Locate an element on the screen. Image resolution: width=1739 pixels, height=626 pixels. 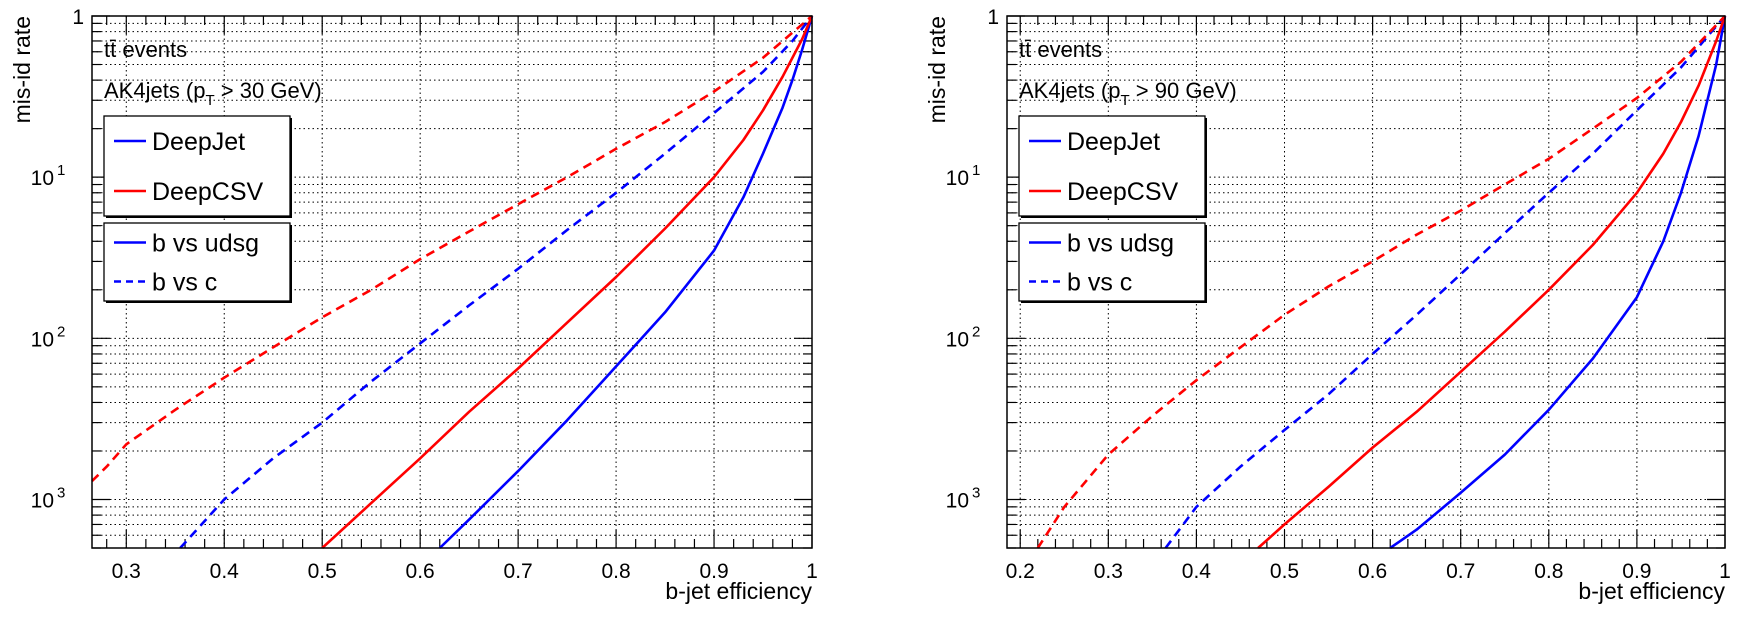
annotation-selection: AK4jets (pT > 30 GeV) is located at coordinates (213, 93).